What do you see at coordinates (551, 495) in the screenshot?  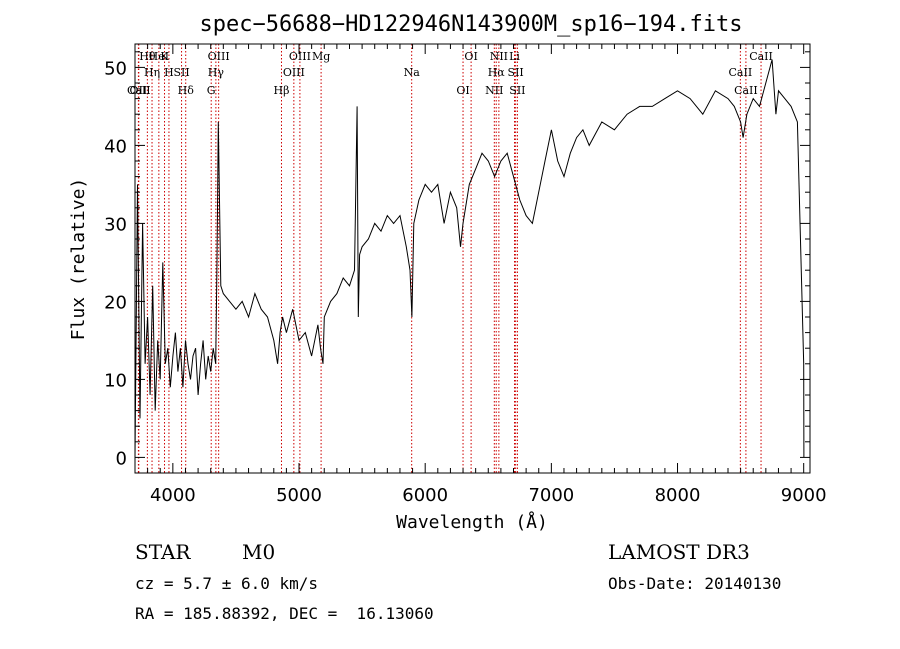 I see `x-tick-label: 7000` at bounding box center [551, 495].